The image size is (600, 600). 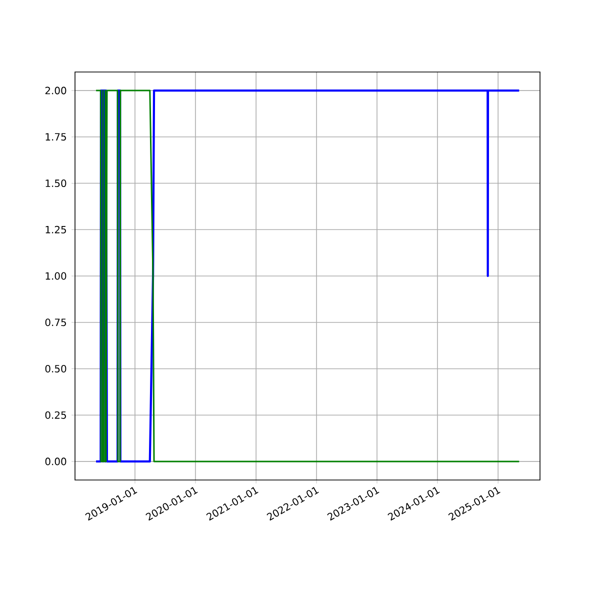 What do you see at coordinates (56, 276) in the screenshot?
I see `y-tick-label: 1.00` at bounding box center [56, 276].